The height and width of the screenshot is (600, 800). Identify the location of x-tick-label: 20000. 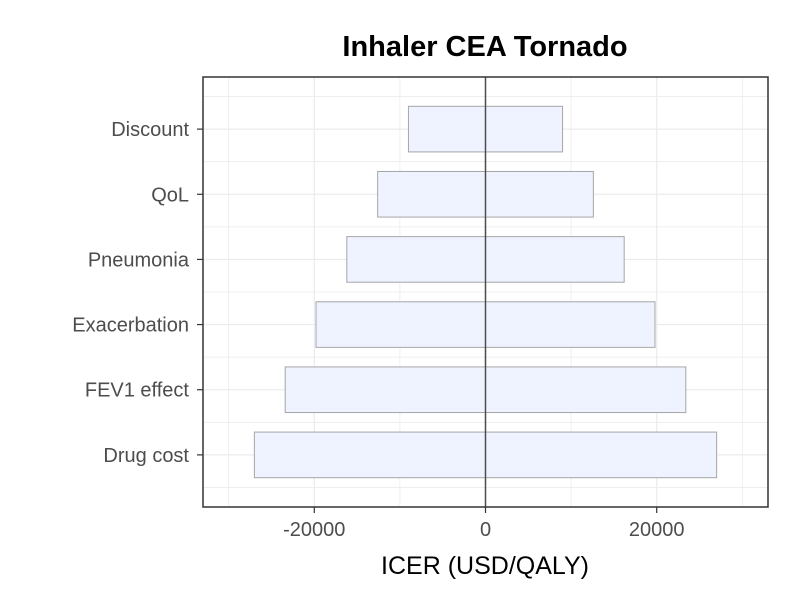
(657, 530).